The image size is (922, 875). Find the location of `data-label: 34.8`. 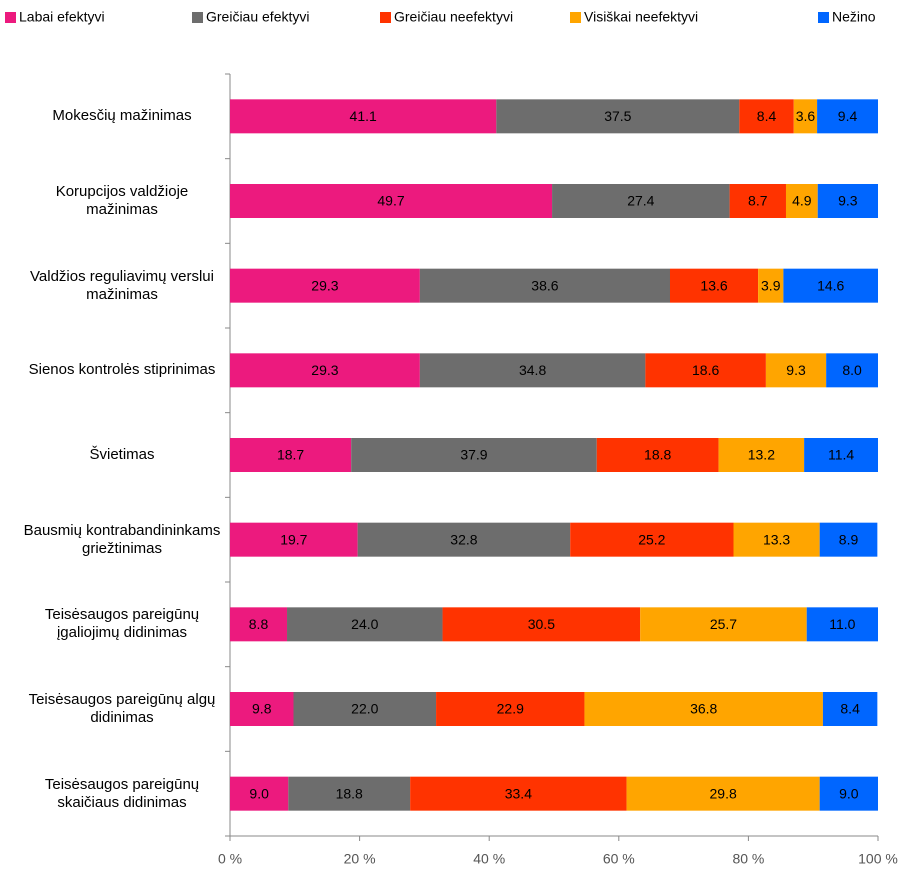

data-label: 34.8 is located at coordinates (532, 370).